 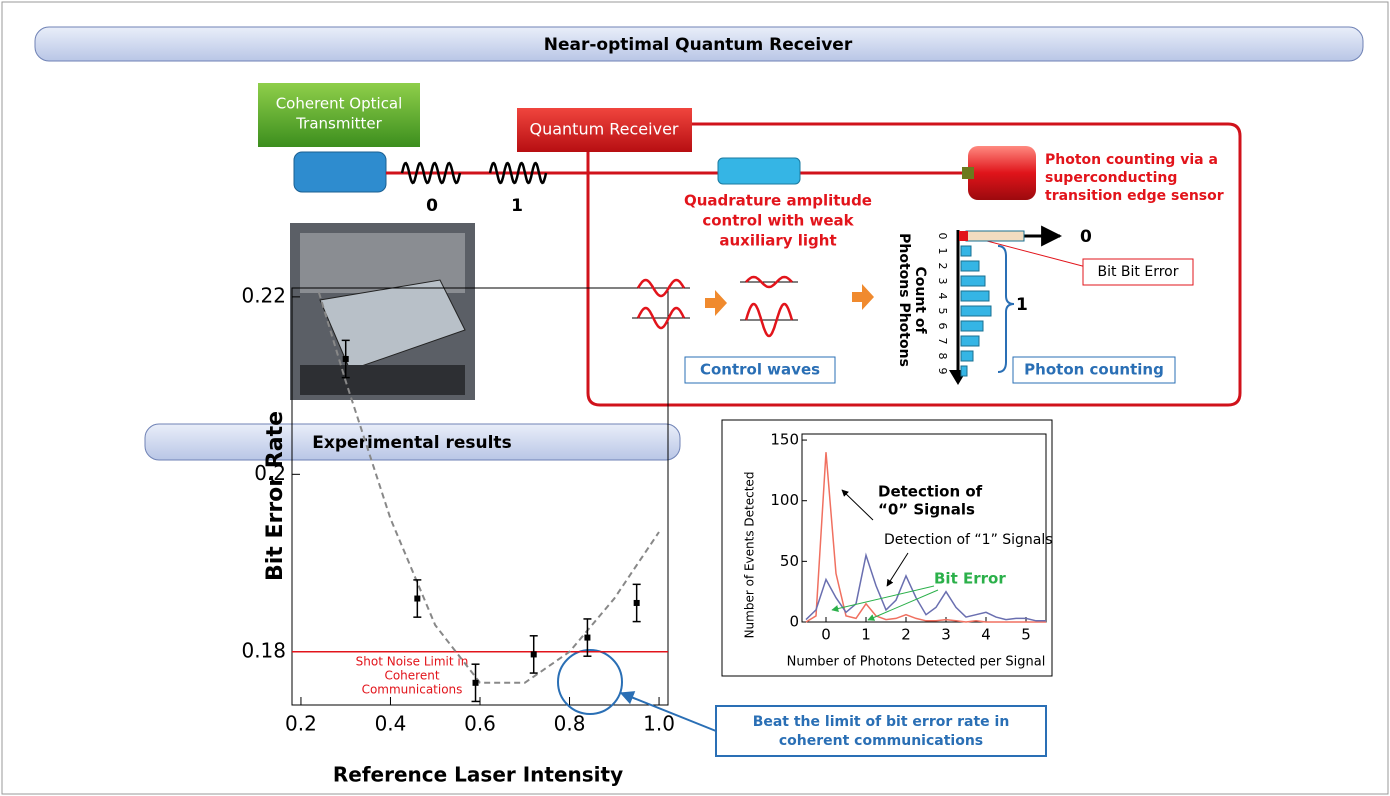 I want to click on control-label: Quadrature amplitude, so click(x=778, y=201).